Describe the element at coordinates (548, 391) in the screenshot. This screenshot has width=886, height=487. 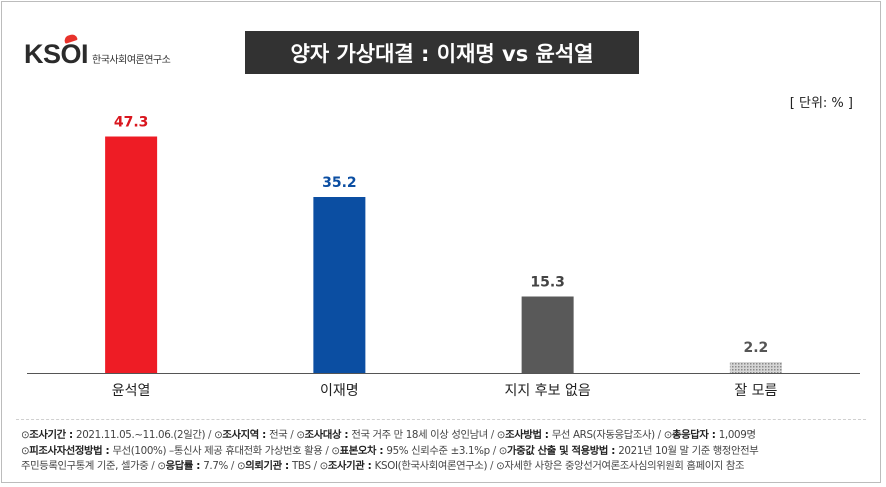
I see `category-label-3: 지지 후보 없음` at that location.